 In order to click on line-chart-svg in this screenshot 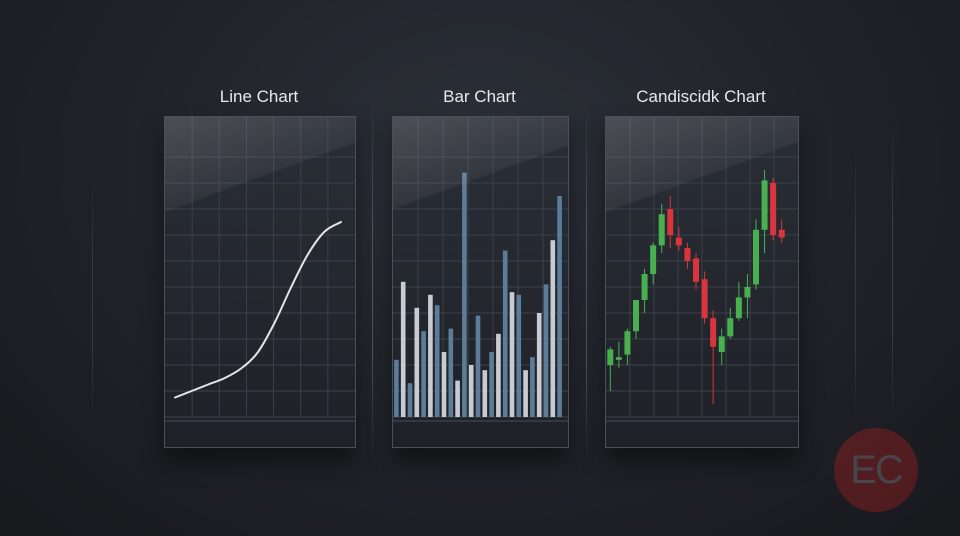, I will do `click(260, 269)`.